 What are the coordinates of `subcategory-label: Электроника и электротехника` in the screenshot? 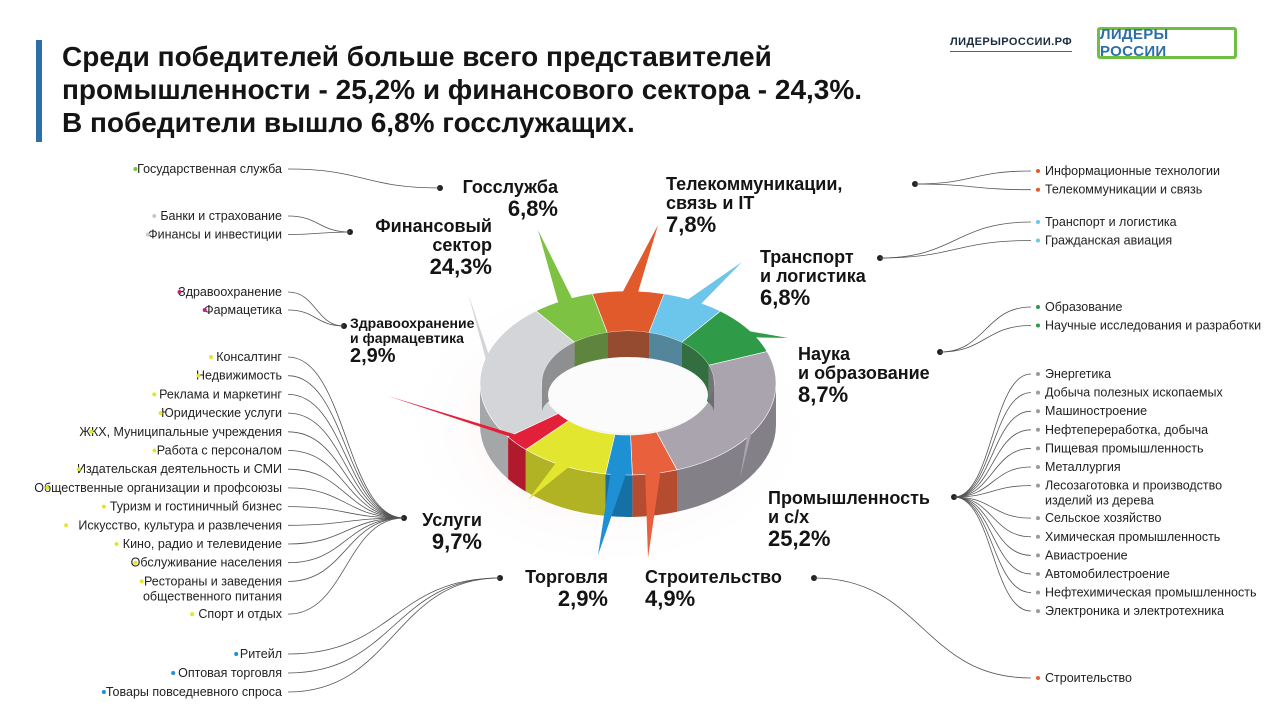 It's located at (1134, 611).